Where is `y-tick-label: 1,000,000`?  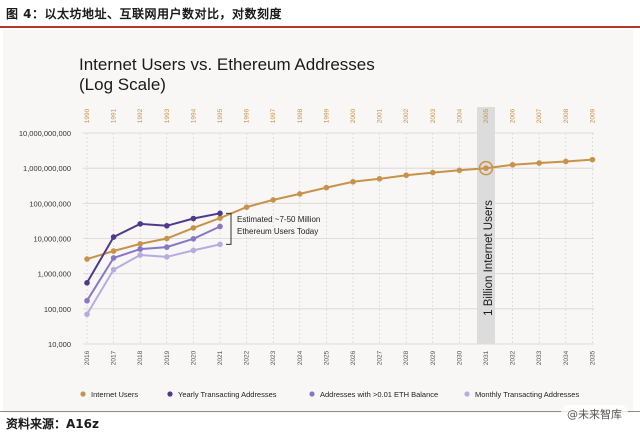
y-tick-label: 1,000,000 is located at coordinates (54, 274).